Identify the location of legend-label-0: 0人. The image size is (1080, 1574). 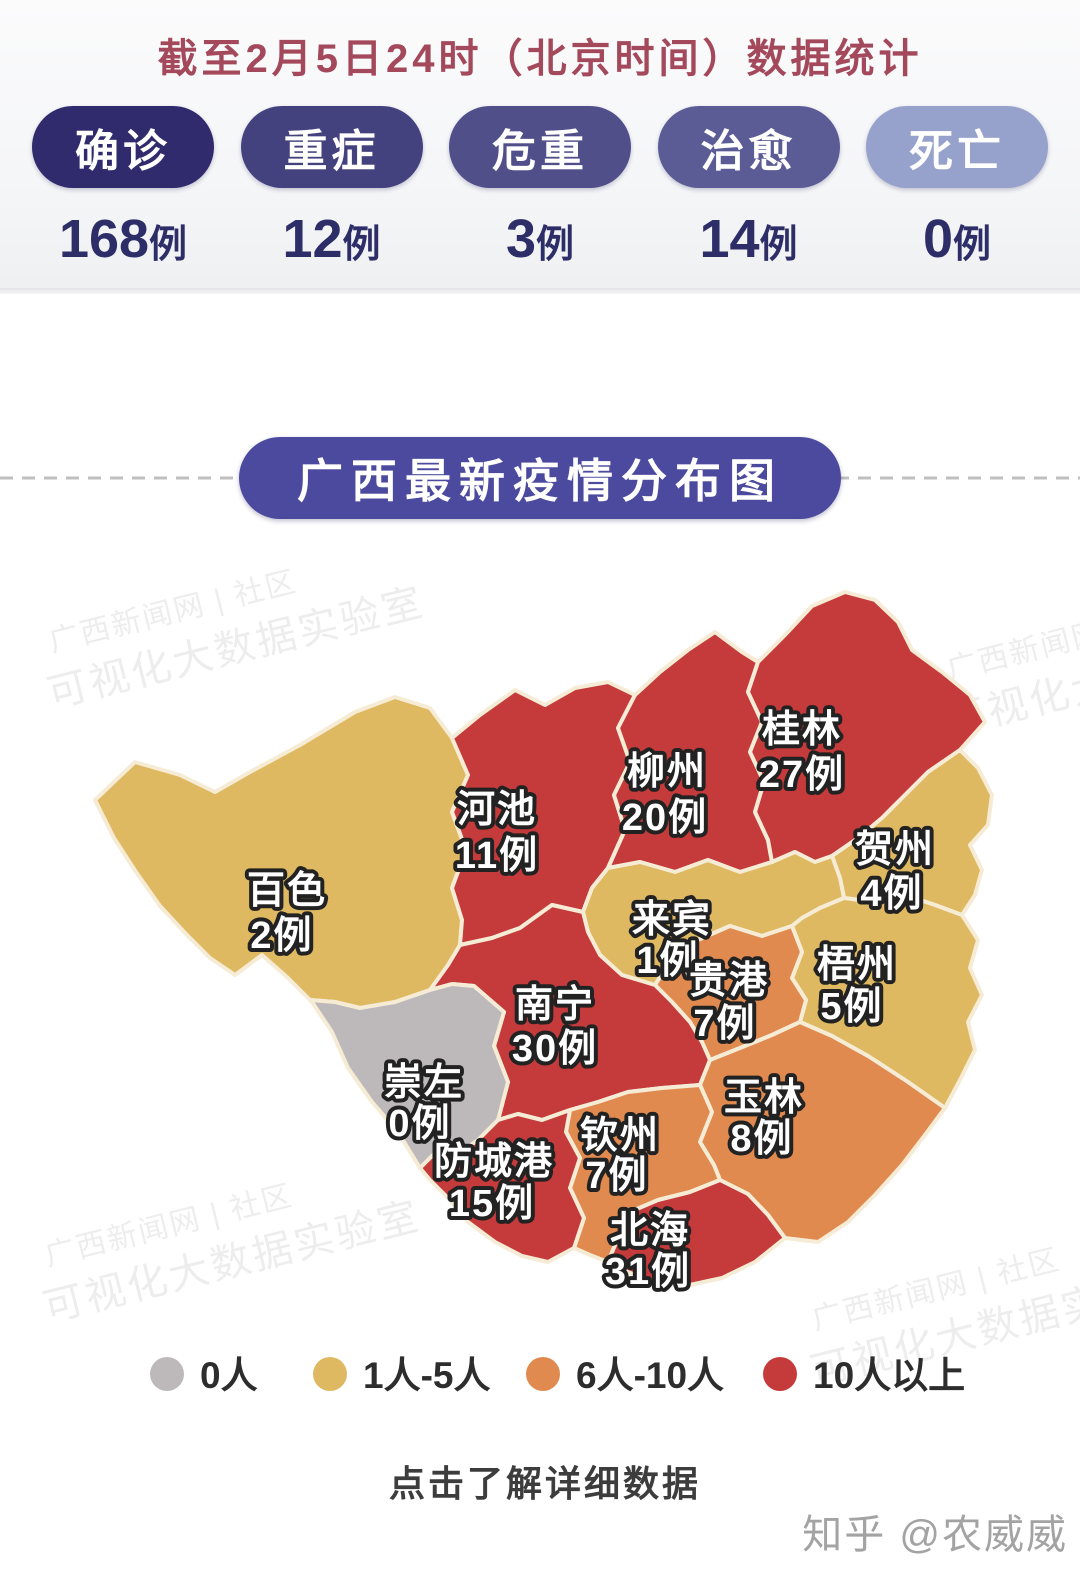
(229, 1375).